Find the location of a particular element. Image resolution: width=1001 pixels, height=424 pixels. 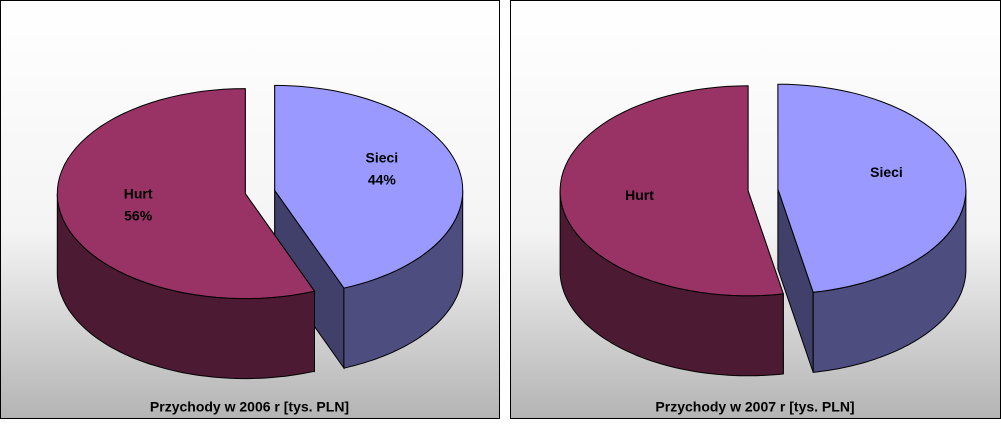

slice-value-label: 56% is located at coordinates (138, 216).